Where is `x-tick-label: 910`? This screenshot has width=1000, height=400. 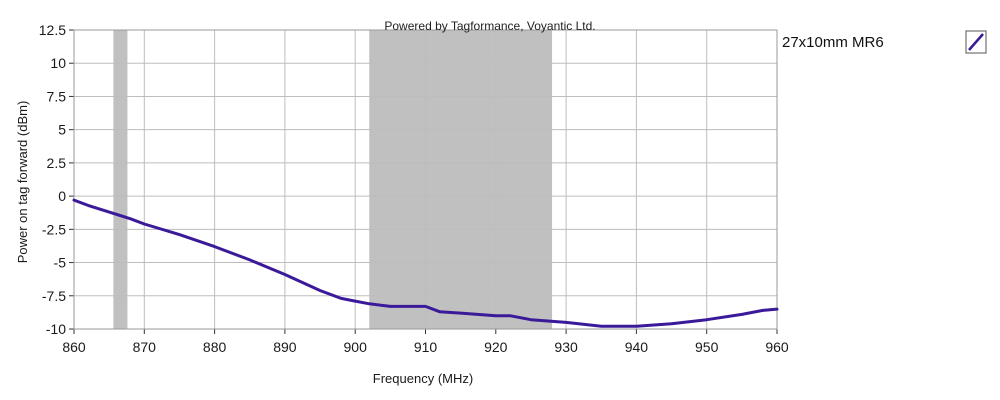
x-tick-label: 910 is located at coordinates (426, 347).